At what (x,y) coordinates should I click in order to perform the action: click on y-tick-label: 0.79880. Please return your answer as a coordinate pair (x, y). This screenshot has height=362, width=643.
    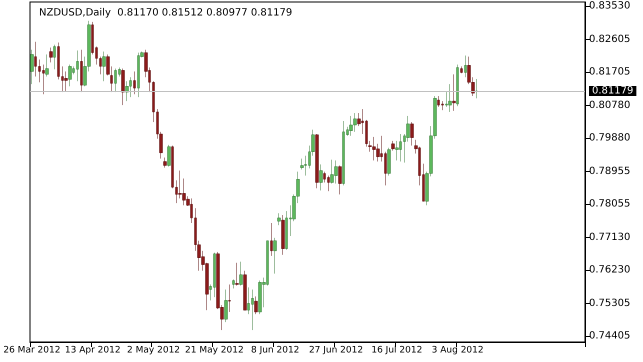
    Looking at the image, I should click on (609, 138).